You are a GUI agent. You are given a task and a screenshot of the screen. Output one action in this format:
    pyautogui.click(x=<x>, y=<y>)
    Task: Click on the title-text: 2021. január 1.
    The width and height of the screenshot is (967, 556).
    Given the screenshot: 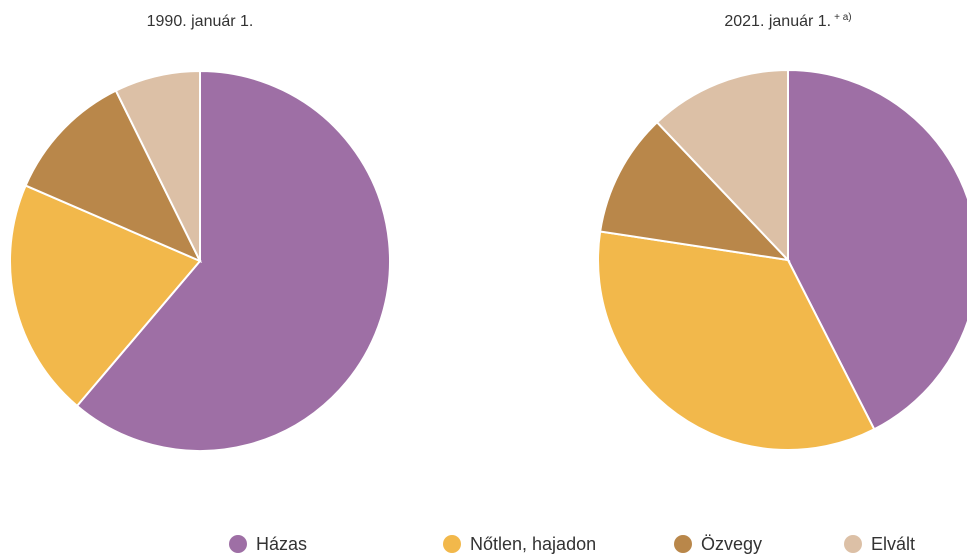 What is the action you would take?
    pyautogui.click(x=777, y=21)
    